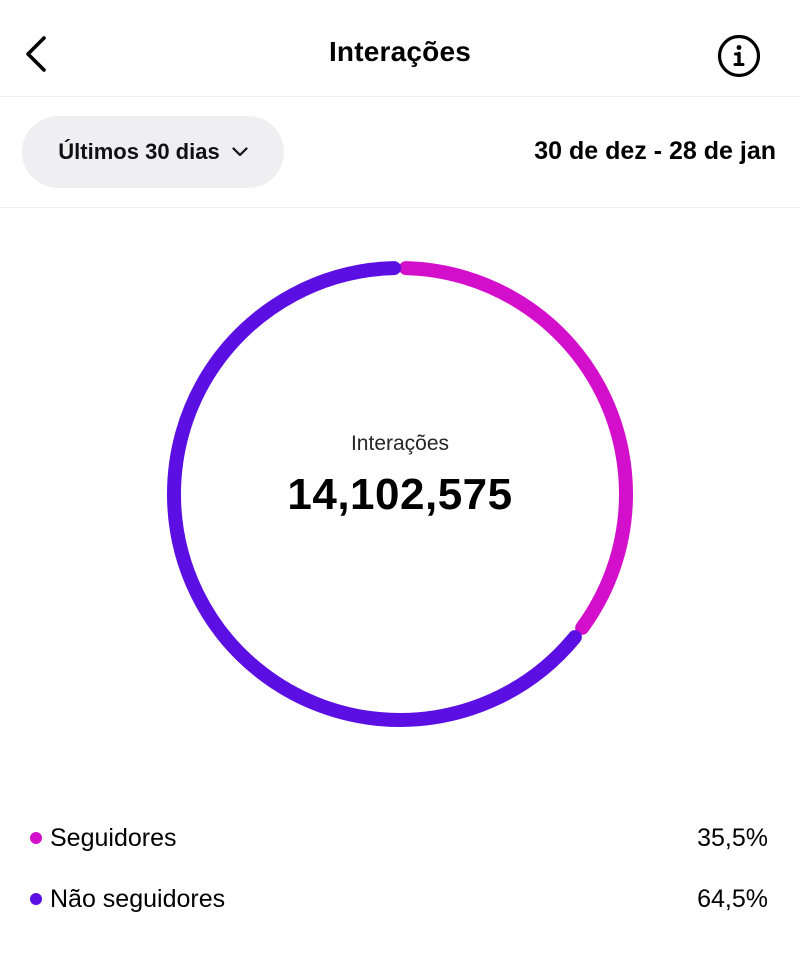  I want to click on header-bar: Interações, so click(400, 48).